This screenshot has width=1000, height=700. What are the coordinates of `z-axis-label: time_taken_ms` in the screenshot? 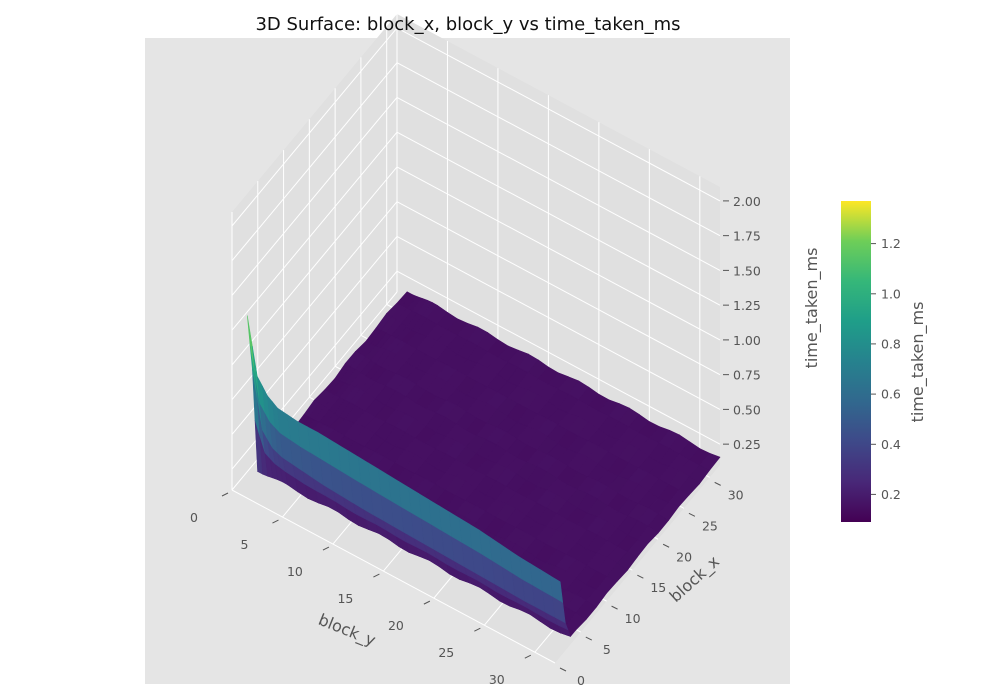 It's located at (812, 308).